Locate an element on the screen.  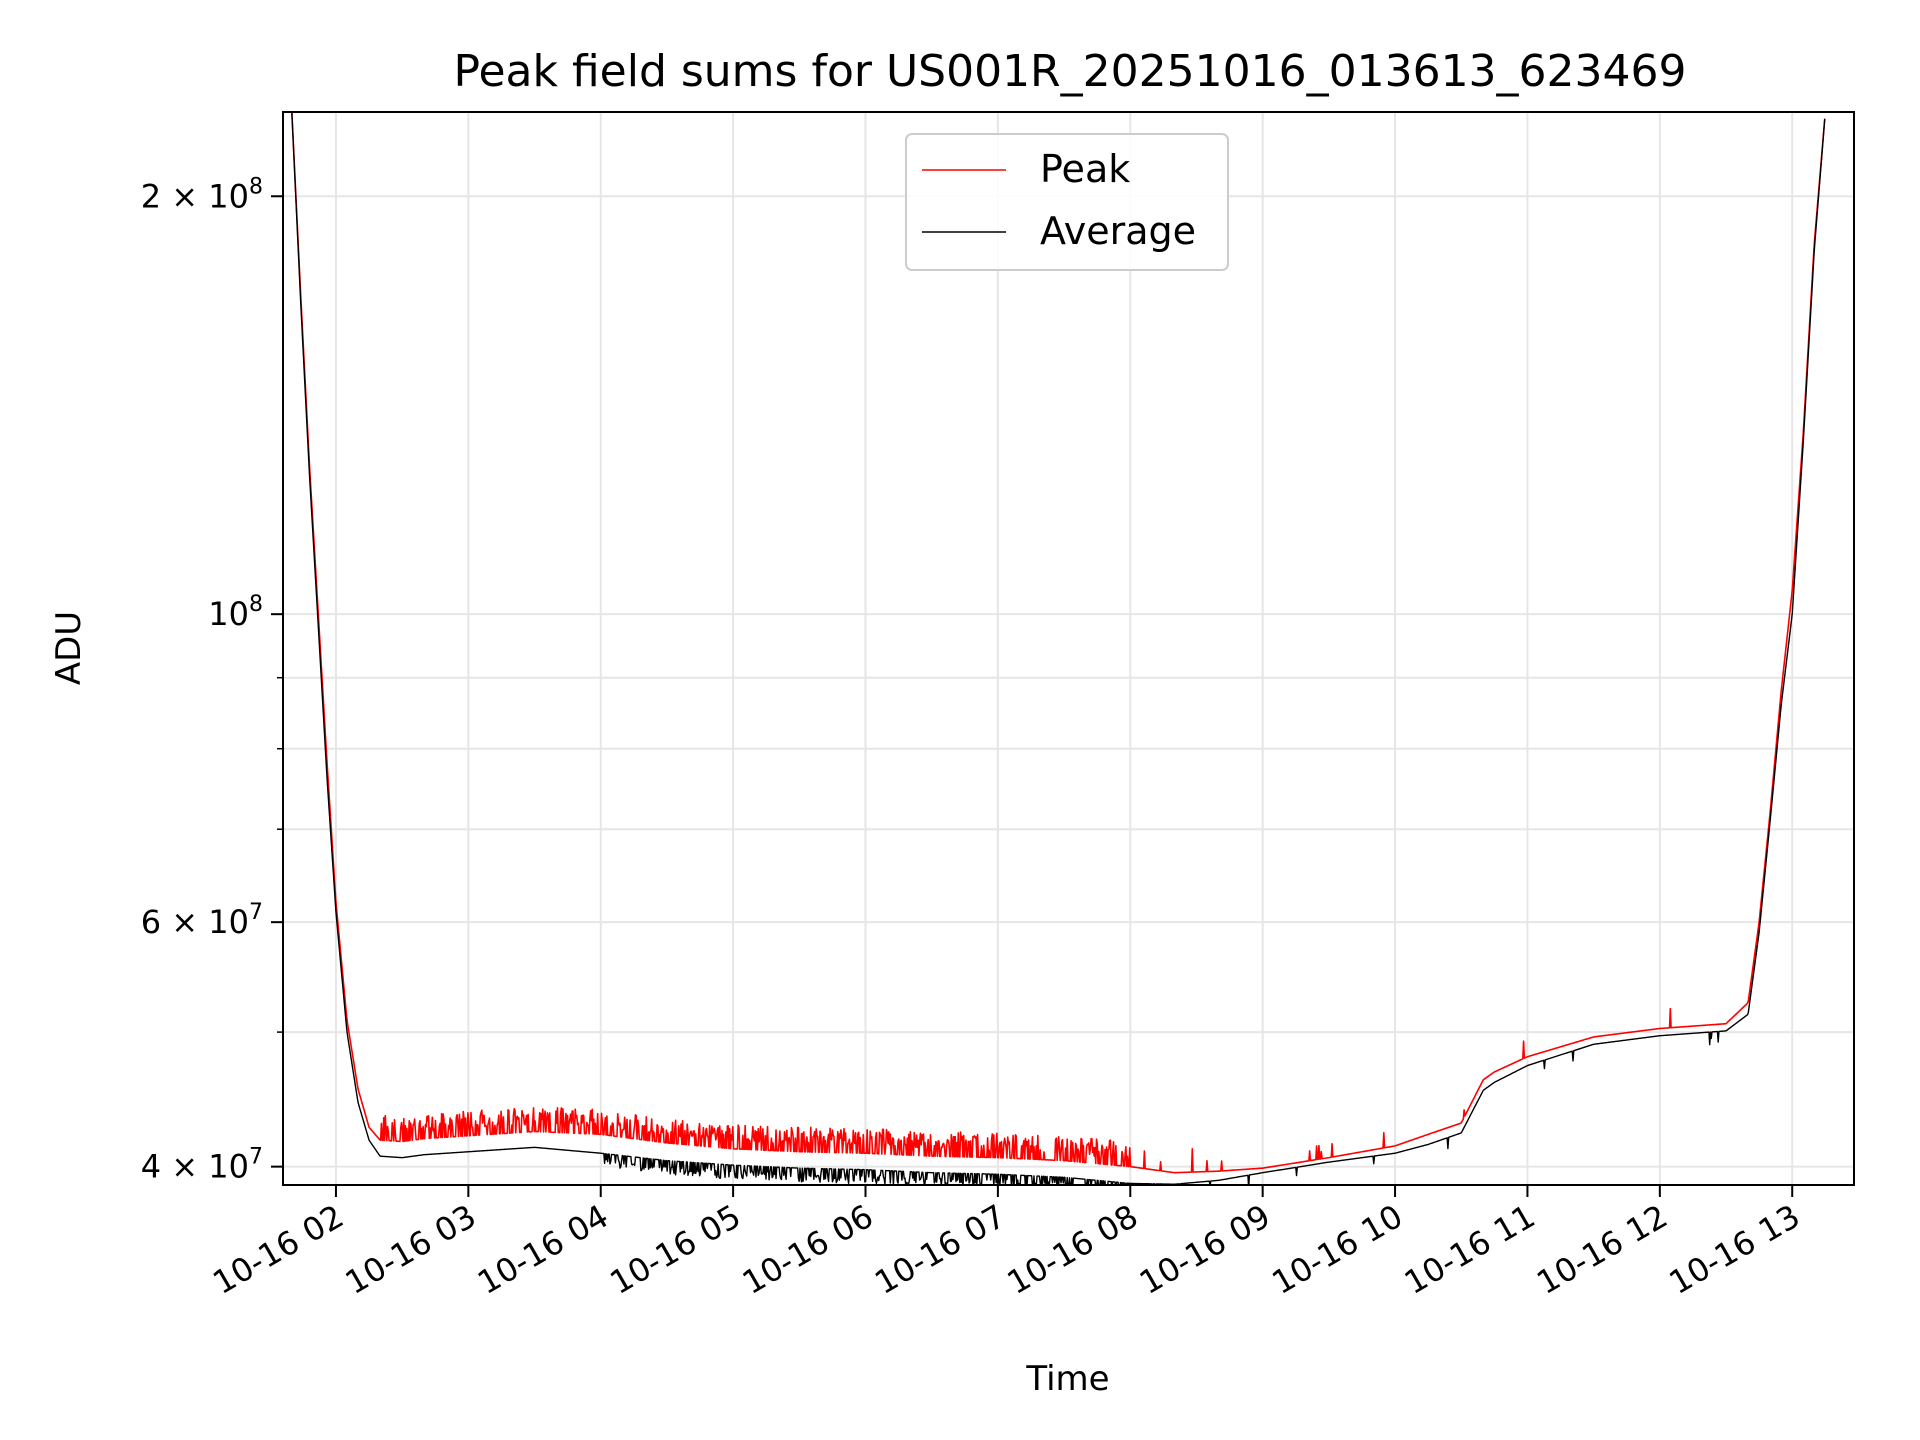
y-tick-label: 4 × 107 is located at coordinates (202, 1165).